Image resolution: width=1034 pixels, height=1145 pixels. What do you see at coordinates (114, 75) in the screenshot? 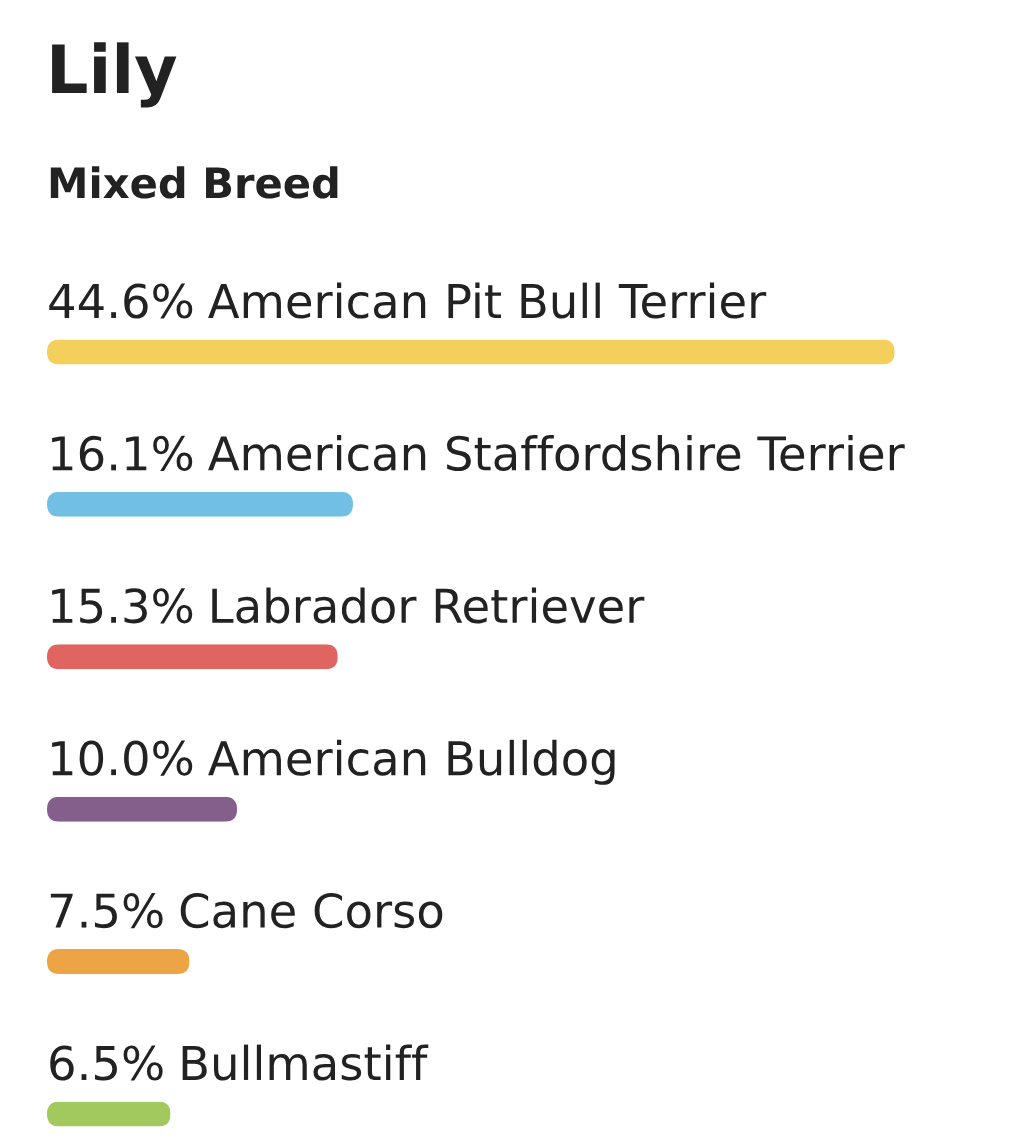
I see `chart-title: Lily` at bounding box center [114, 75].